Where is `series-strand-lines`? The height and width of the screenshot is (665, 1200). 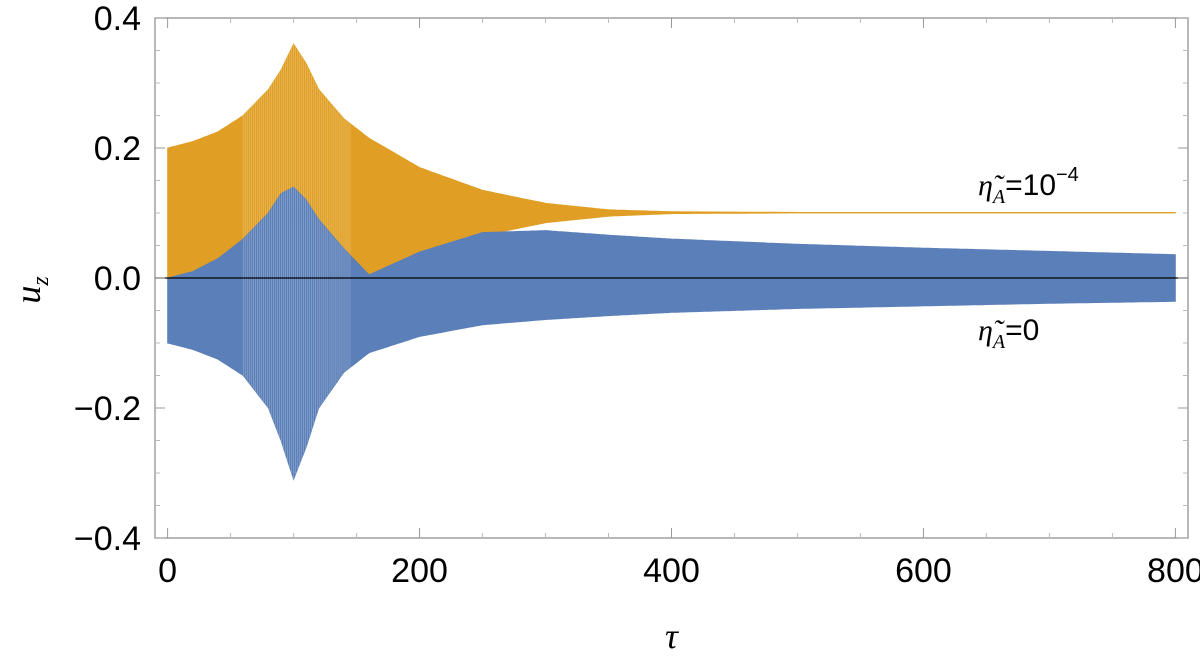
series-strand-lines is located at coordinates (296, 333).